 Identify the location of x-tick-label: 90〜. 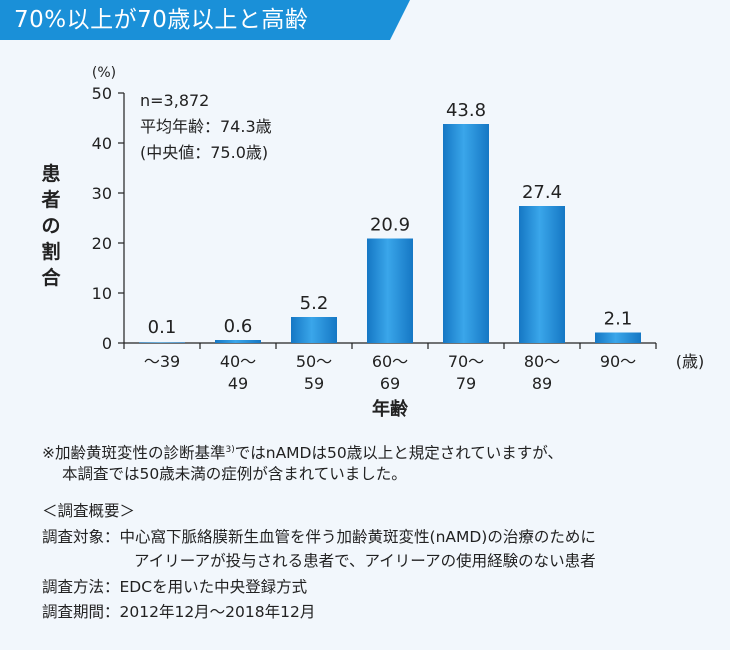
(618, 361).